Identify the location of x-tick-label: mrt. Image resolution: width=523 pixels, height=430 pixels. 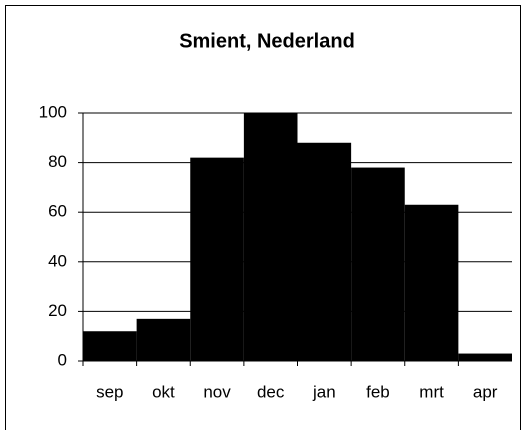
(431, 391).